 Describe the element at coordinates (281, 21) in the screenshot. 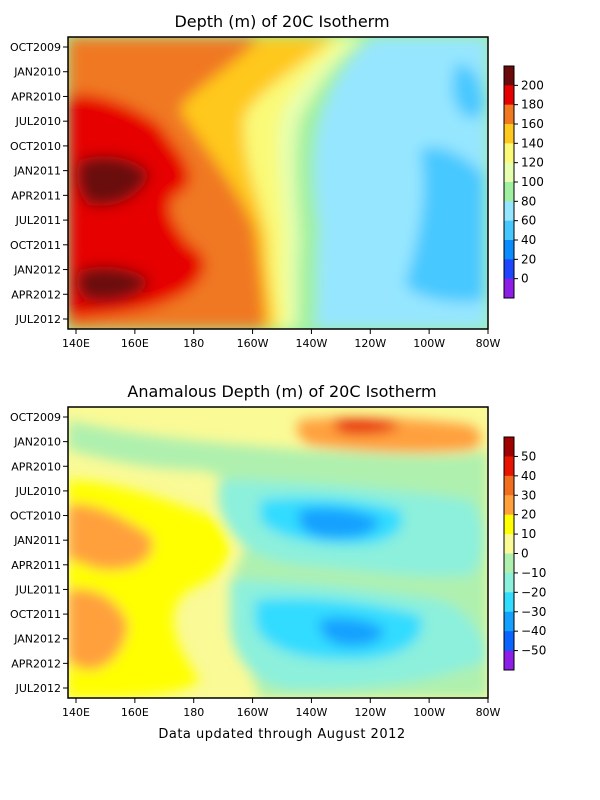

I see `chart-title: Depth (m) of 20C Isotherm` at that location.